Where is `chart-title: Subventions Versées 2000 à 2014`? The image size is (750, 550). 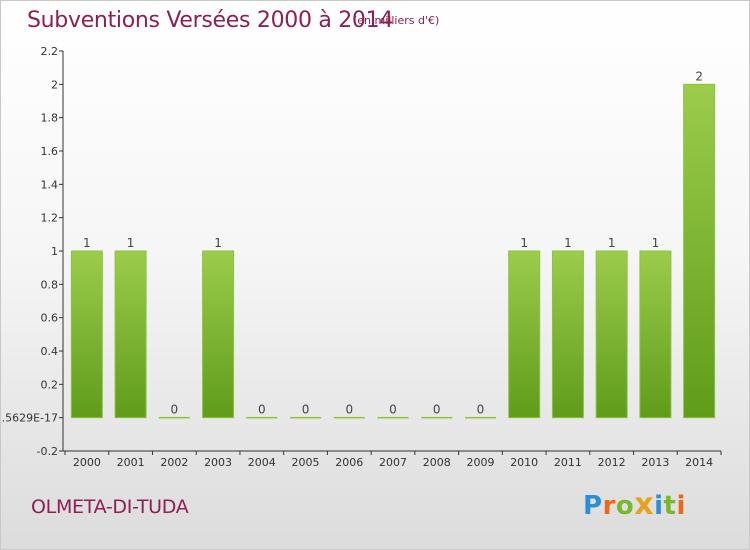 chart-title: Subventions Versées 2000 à 2014 is located at coordinates (210, 20).